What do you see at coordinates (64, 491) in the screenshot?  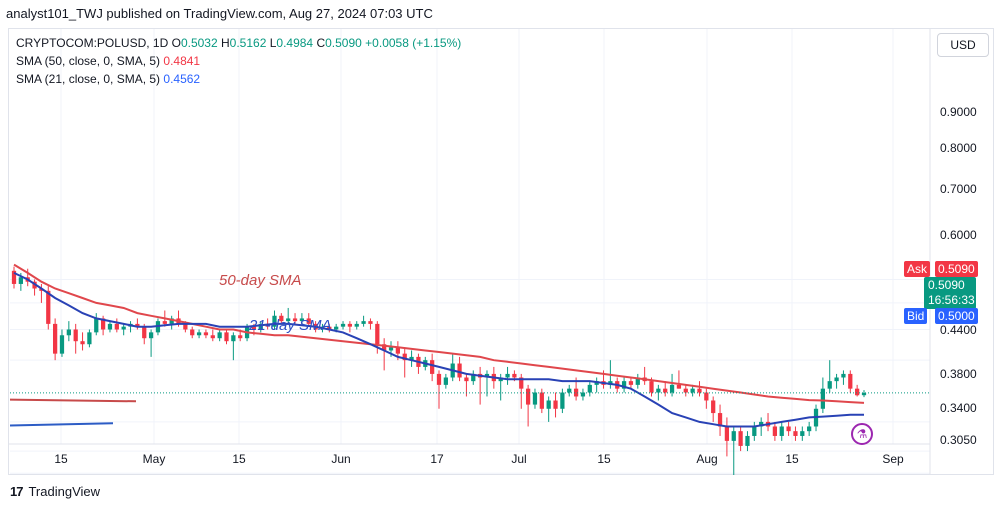 I see `brand-name: TradingView` at bounding box center [64, 491].